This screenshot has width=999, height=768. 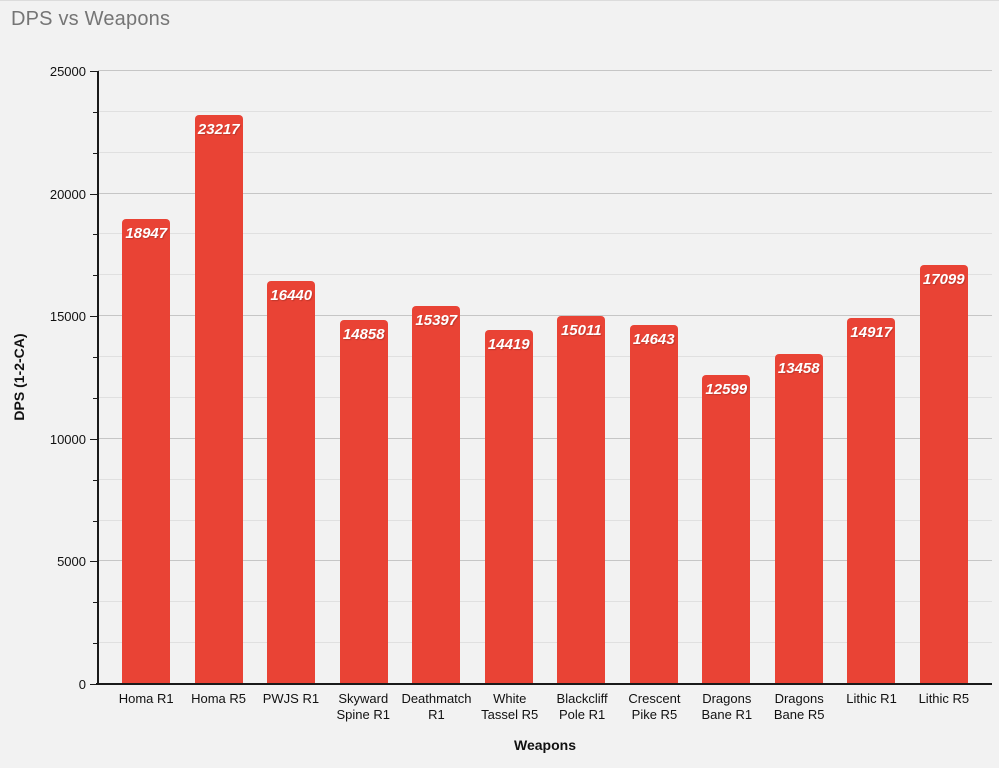 What do you see at coordinates (67, 439) in the screenshot?
I see `y-tick-label: 10000` at bounding box center [67, 439].